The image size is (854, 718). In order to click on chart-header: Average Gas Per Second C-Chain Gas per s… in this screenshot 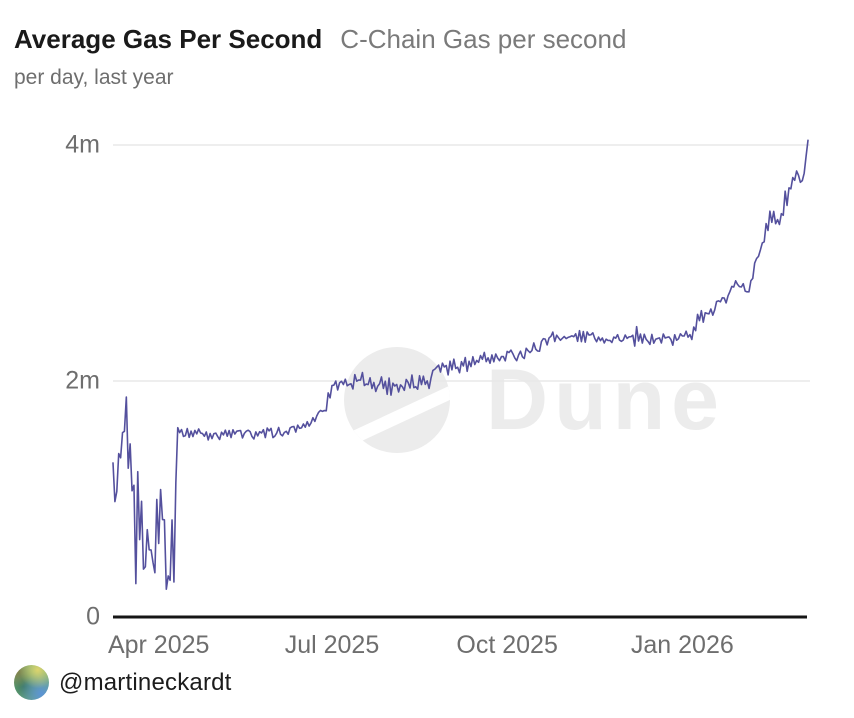, I will do `click(320, 39)`.